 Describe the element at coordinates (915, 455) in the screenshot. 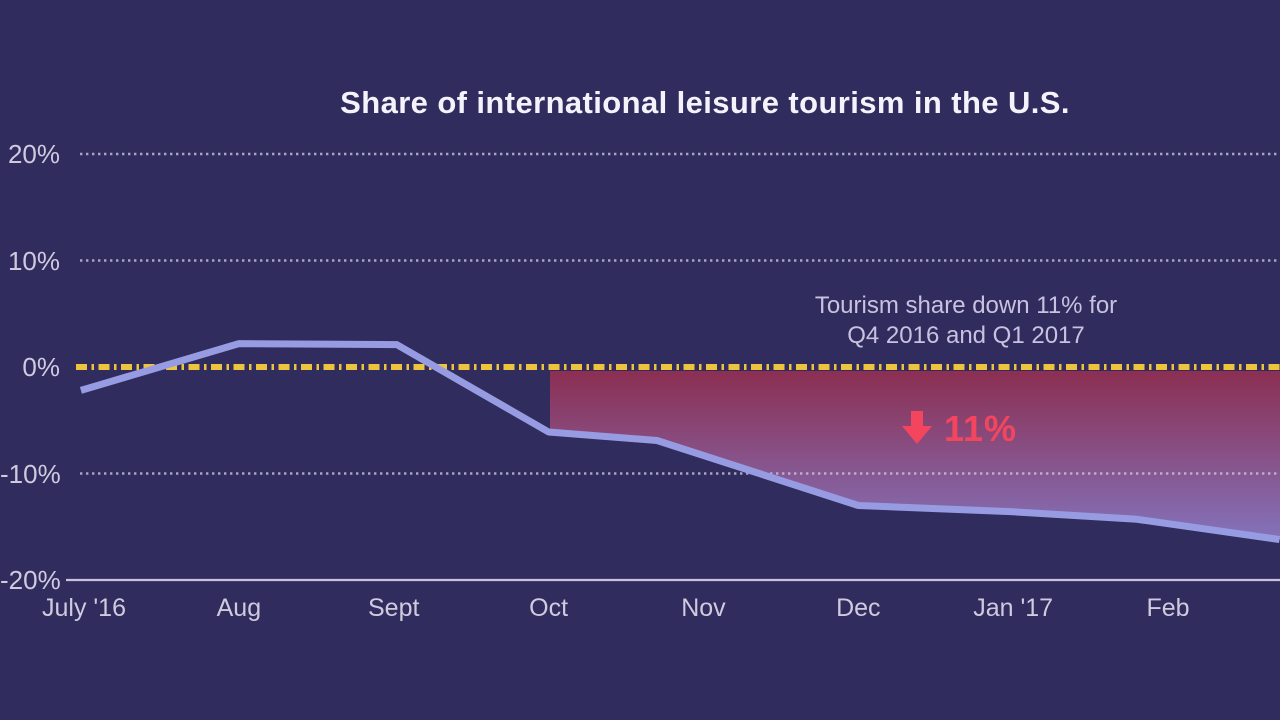

I see `decline-highlight-area` at that location.